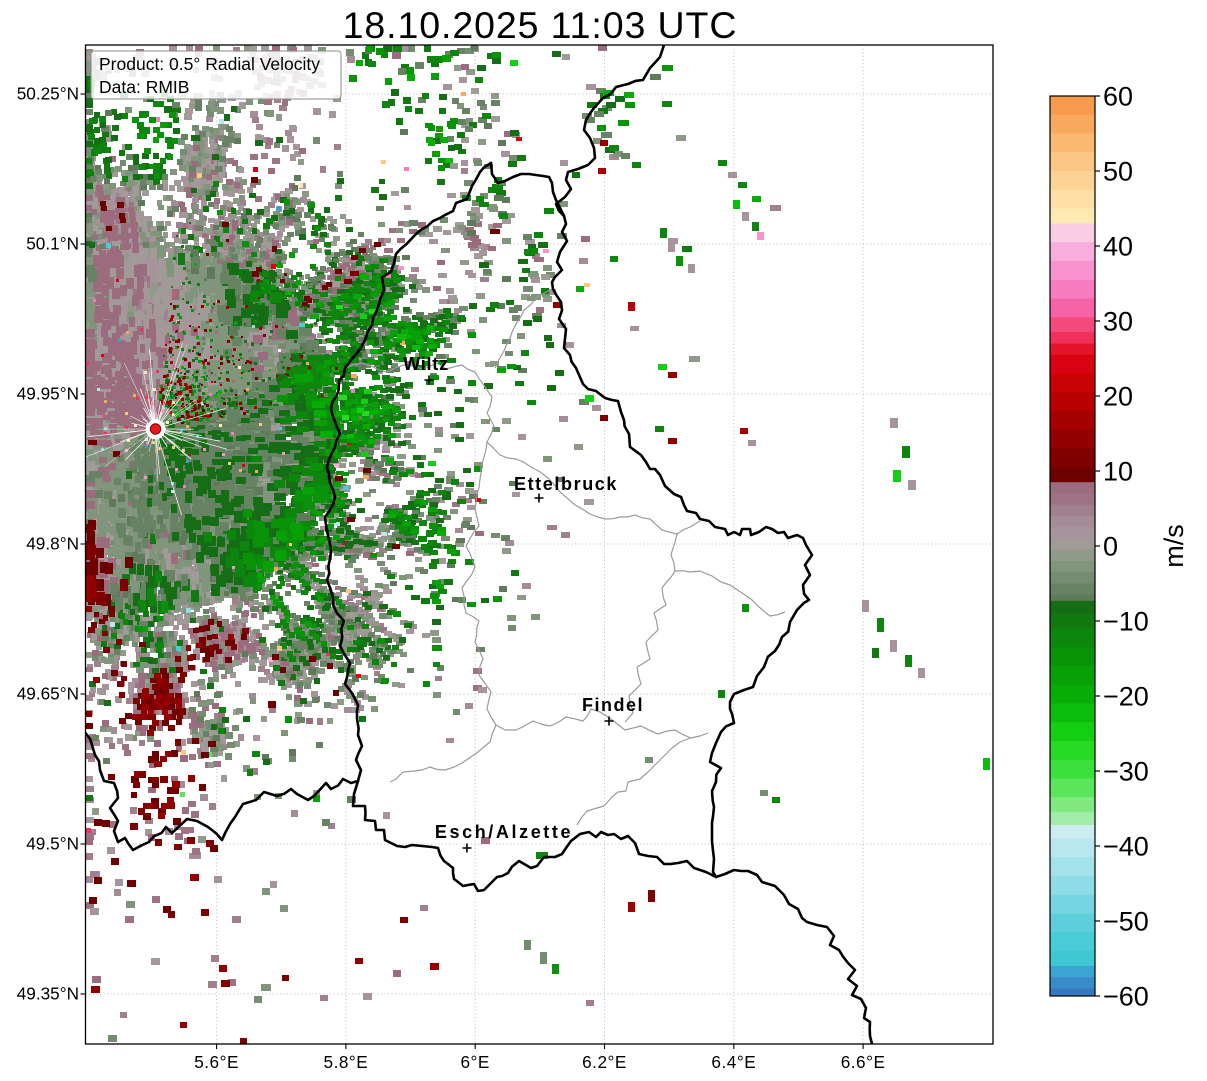  What do you see at coordinates (1126, 847) in the screenshot?
I see `svg-text: −40` at bounding box center [1126, 847].